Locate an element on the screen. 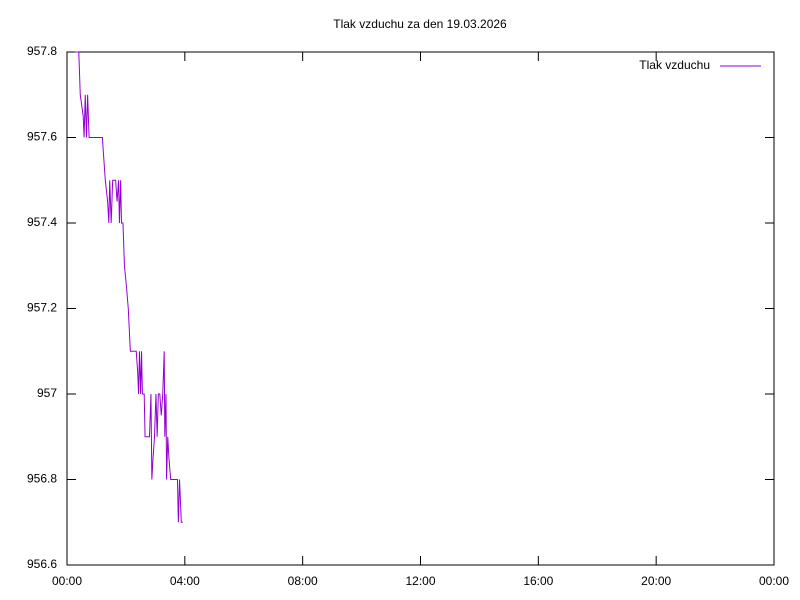 The width and height of the screenshot is (800, 600). x-tick-label: 08:00 is located at coordinates (303, 581).